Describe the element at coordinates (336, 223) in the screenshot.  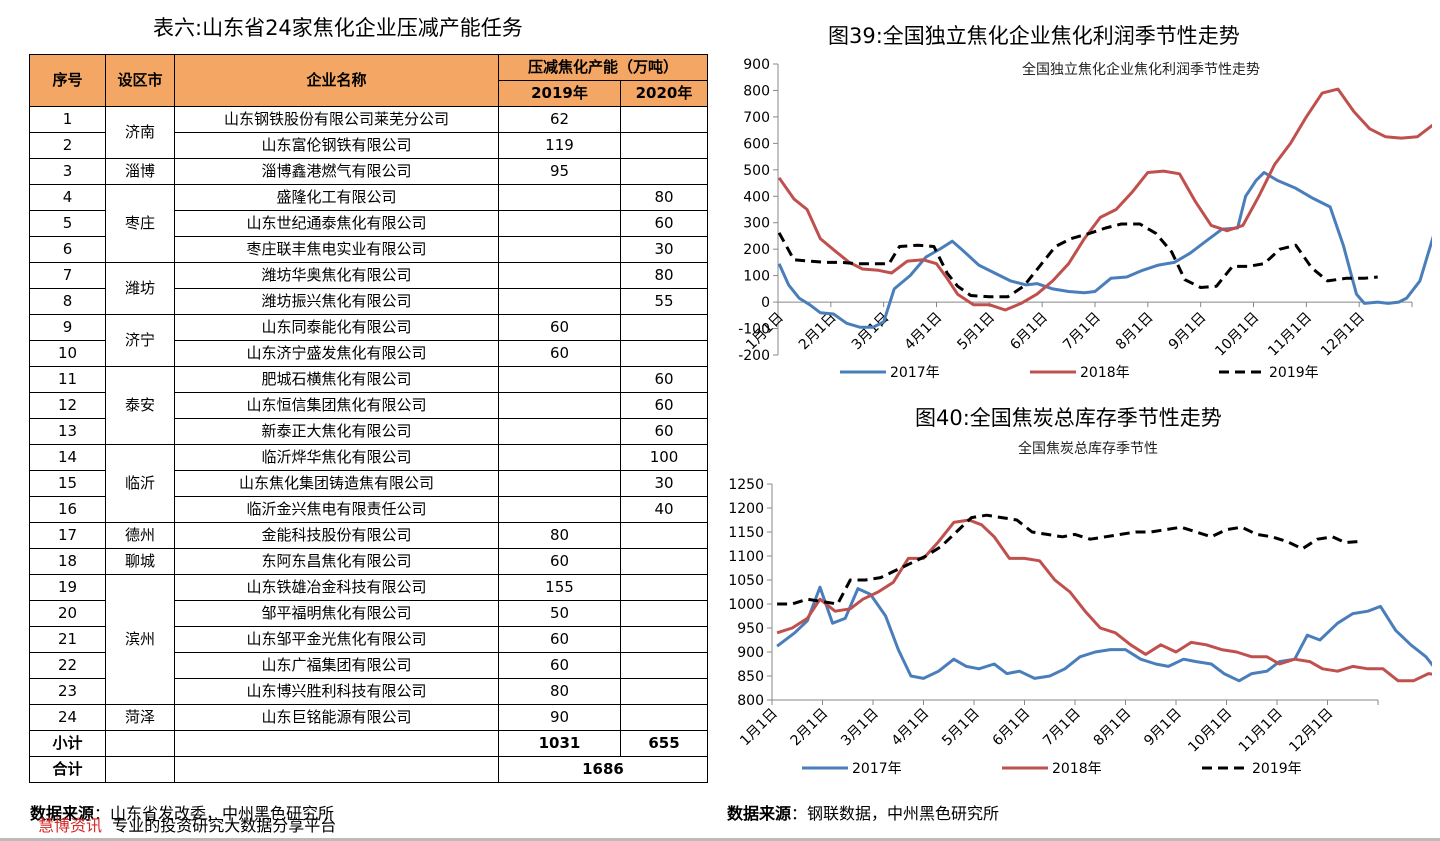
I see `company-cell: 山东世纪通泰焦化有限公司` at that location.